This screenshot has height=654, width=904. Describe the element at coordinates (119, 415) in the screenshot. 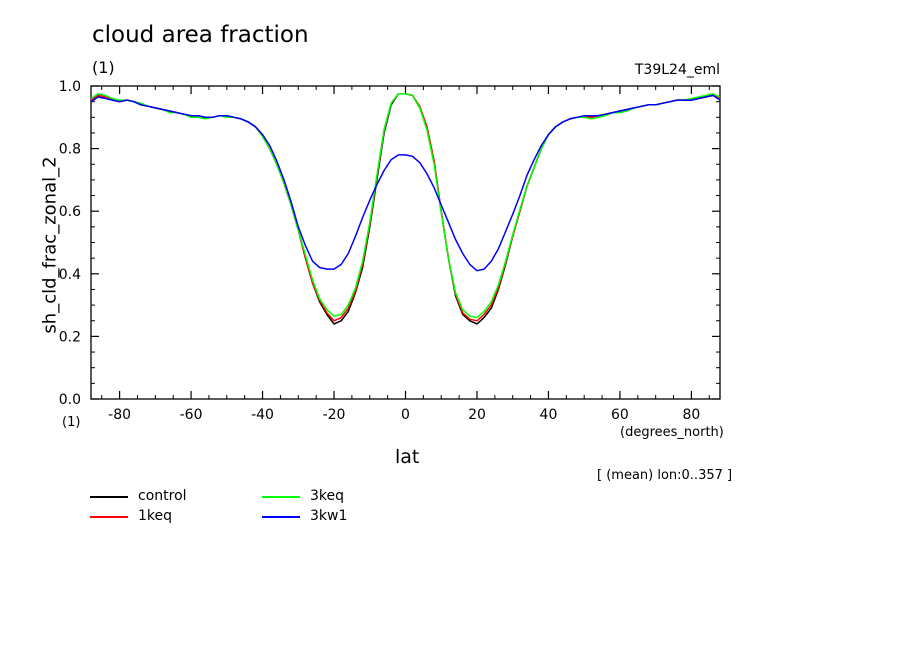

I see `x-tick-label: -80` at that location.